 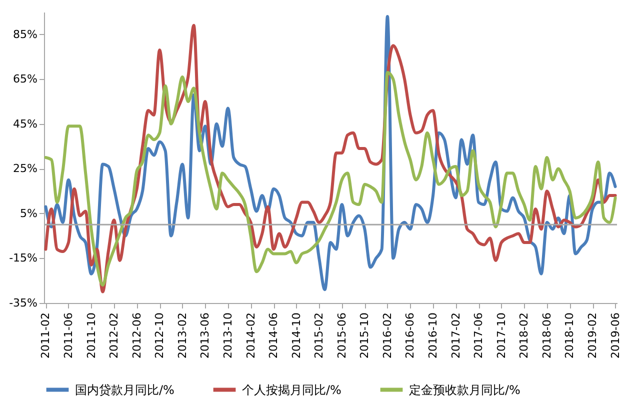 What do you see at coordinates (159, 335) in the screenshot?
I see `x-tick-label: 2012-10` at bounding box center [159, 335].